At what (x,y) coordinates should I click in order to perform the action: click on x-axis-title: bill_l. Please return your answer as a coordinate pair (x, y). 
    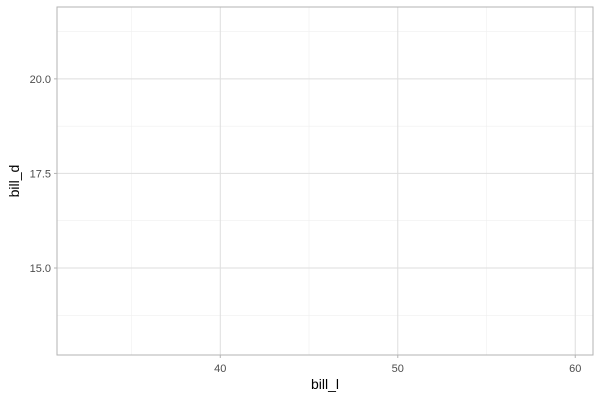
    Looking at the image, I should click on (325, 384).